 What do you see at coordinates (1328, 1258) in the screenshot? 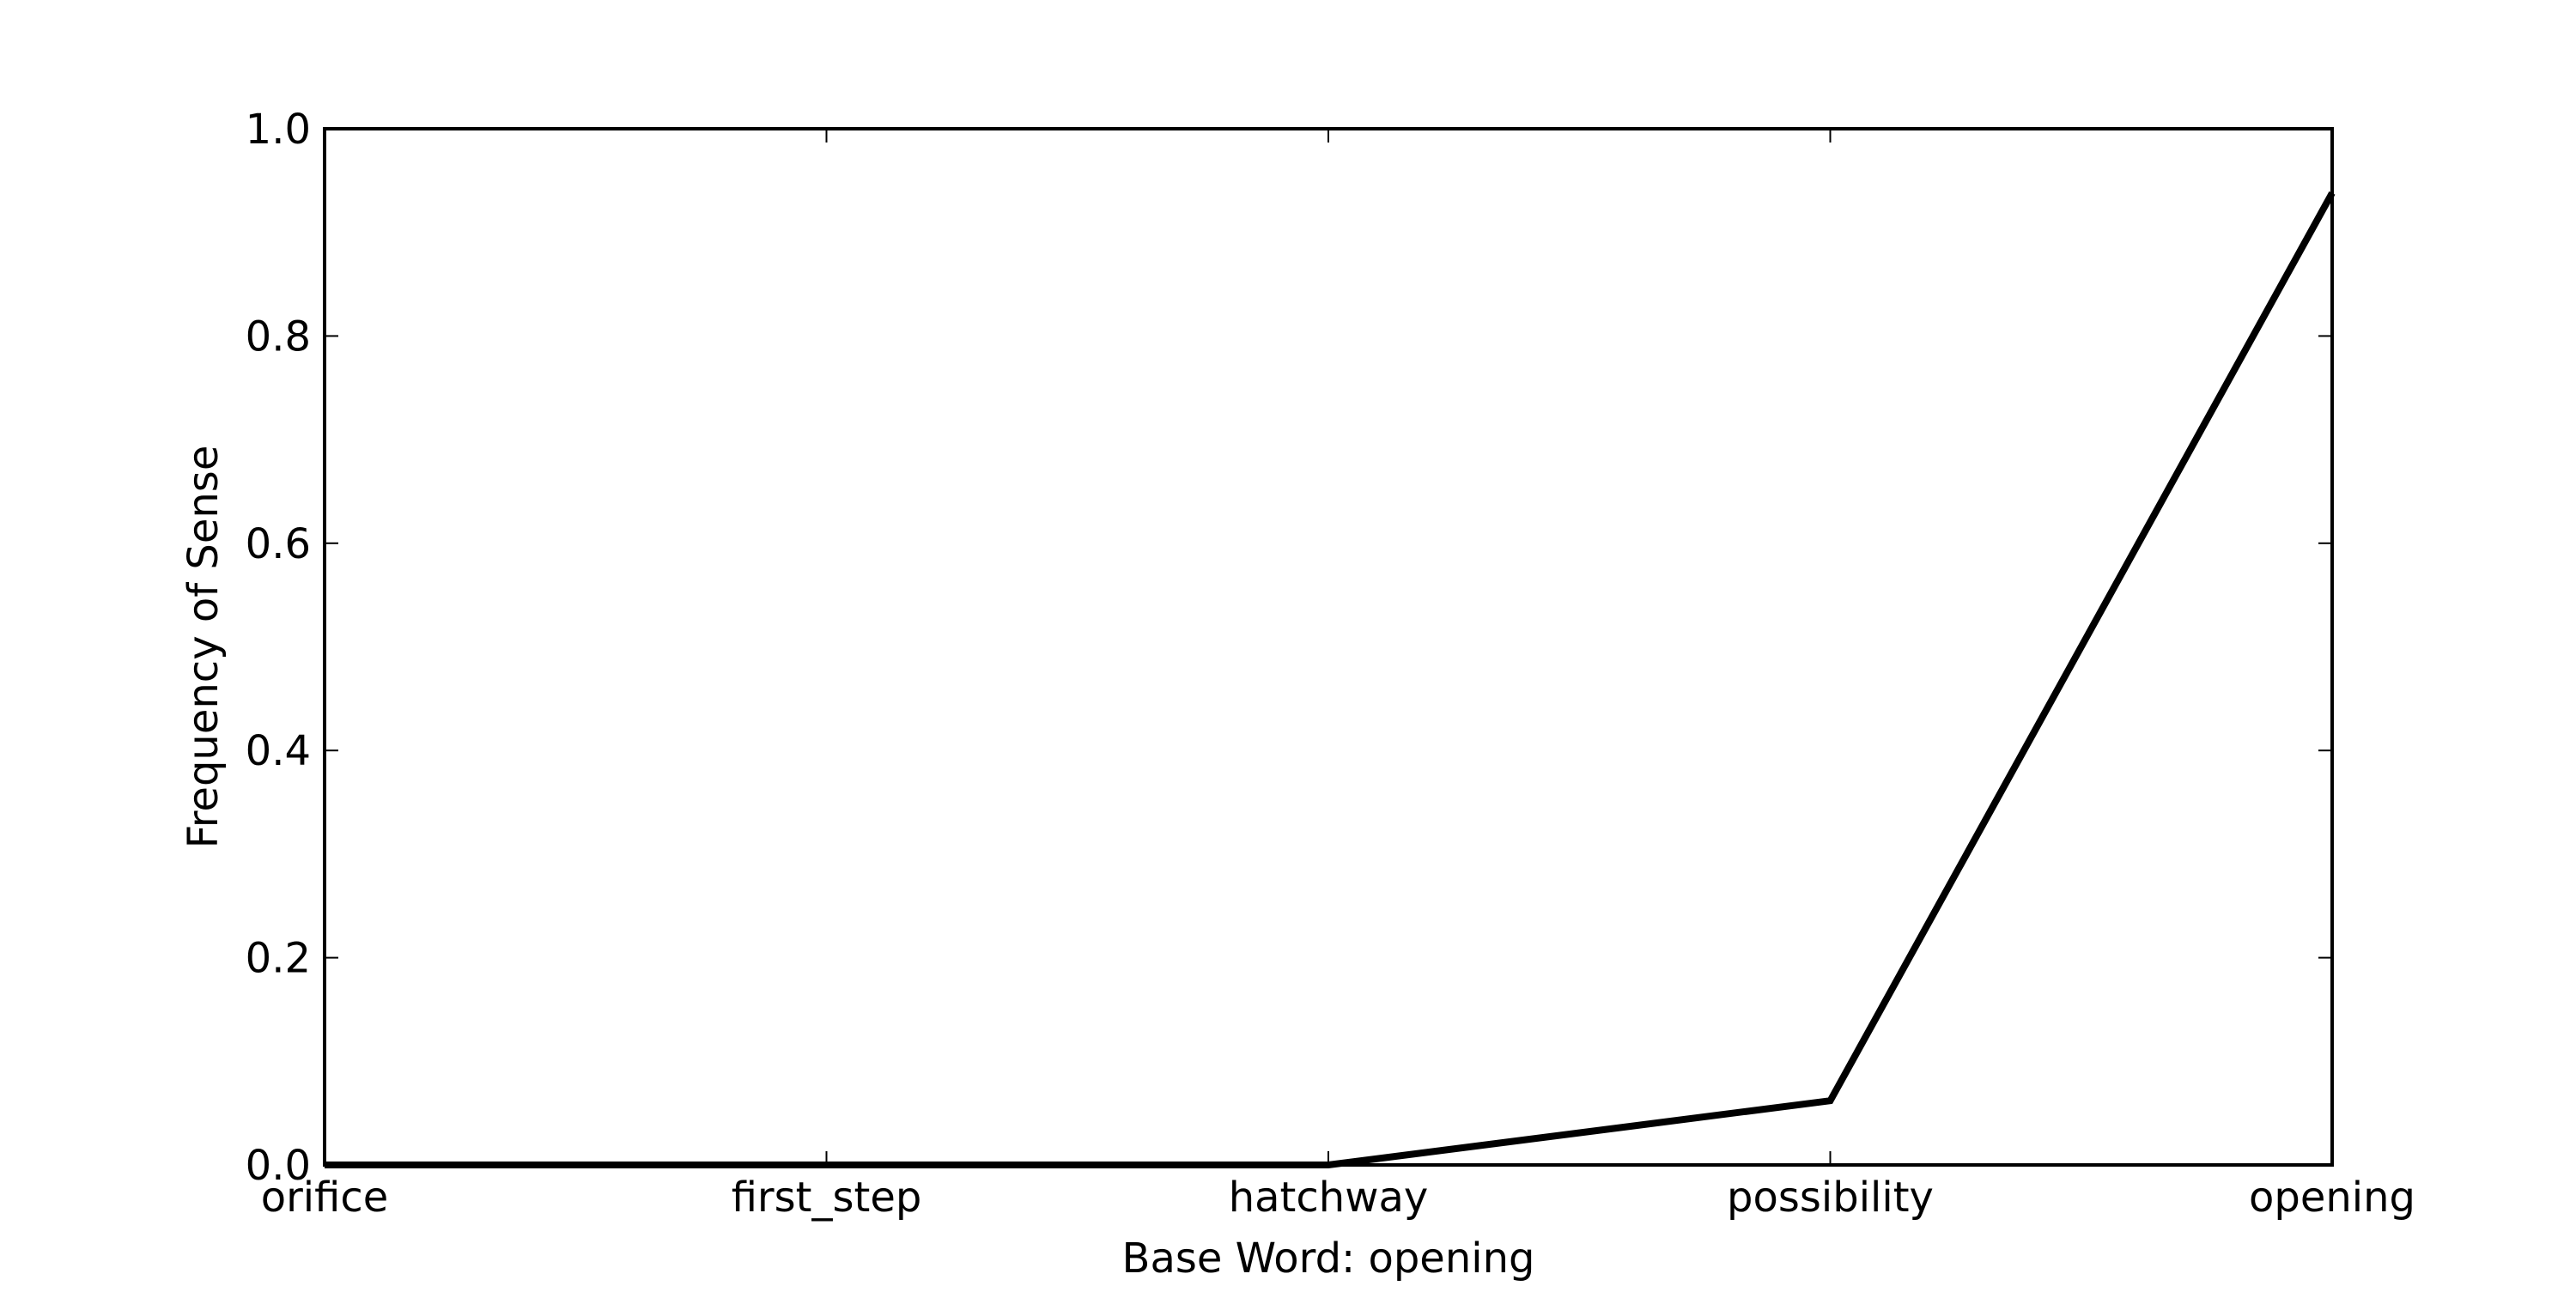
I see `x-axis-title: Base Word: opening` at bounding box center [1328, 1258].